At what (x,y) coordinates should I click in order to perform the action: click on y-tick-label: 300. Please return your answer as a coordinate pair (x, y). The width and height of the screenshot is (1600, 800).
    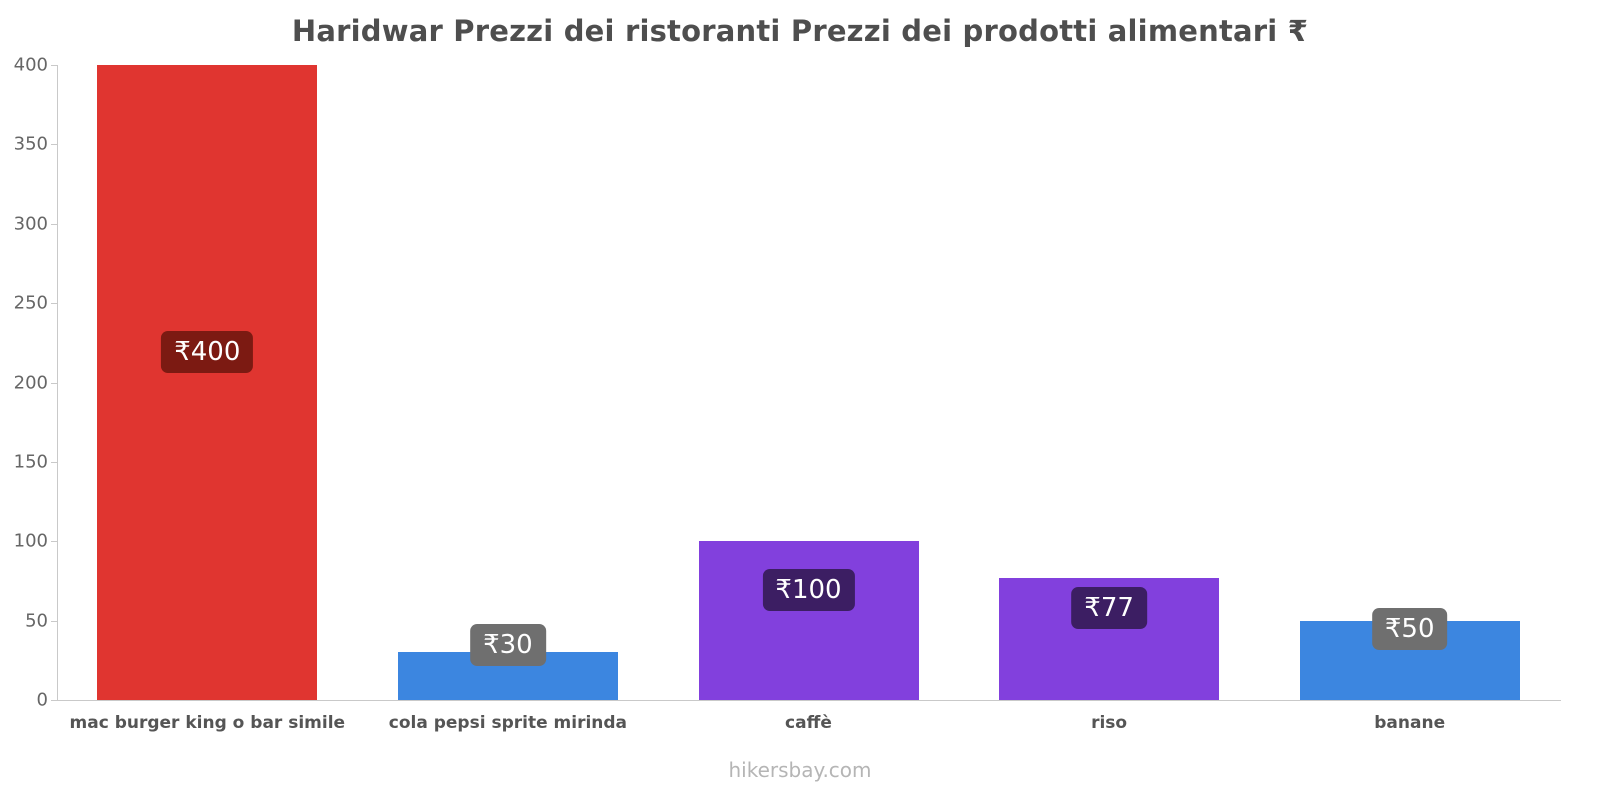
    Looking at the image, I should click on (30, 224).